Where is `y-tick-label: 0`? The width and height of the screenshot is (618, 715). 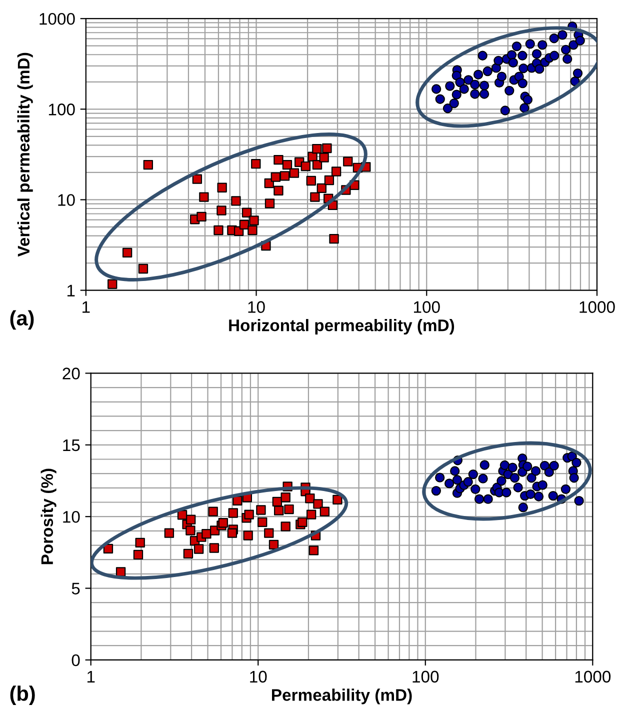
y-tick-label: 0 is located at coordinates (76, 660).